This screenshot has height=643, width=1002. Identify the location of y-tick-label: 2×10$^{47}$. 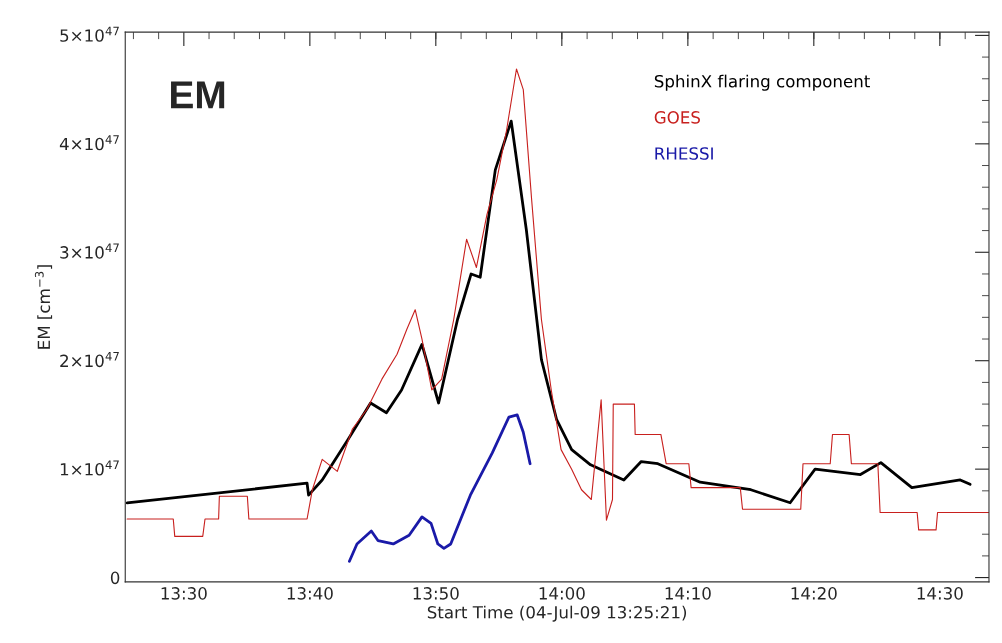
(89, 360).